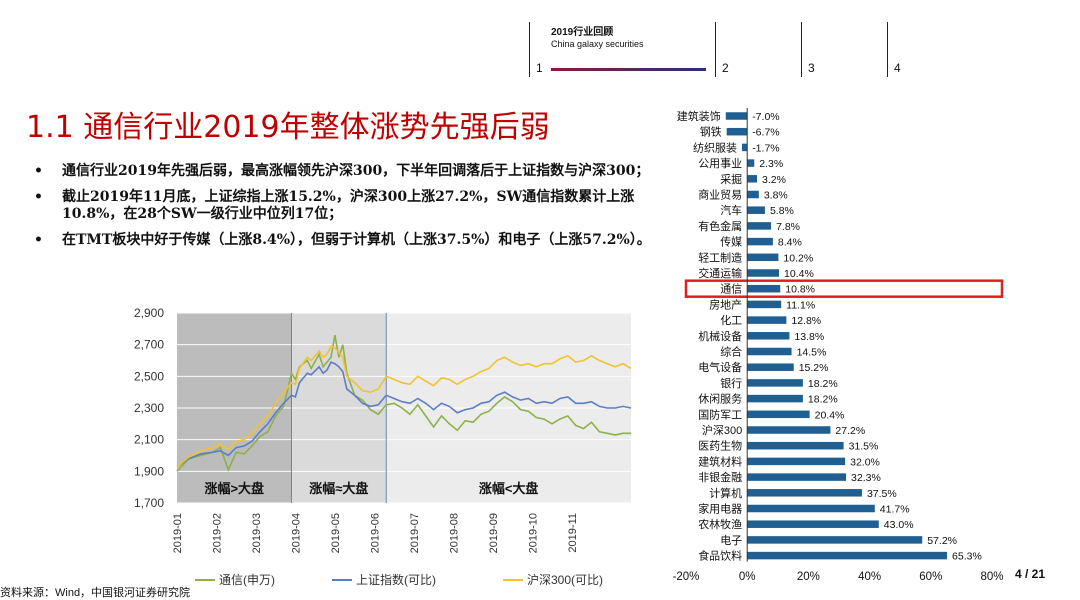 The width and height of the screenshot is (1080, 600). What do you see at coordinates (720, 163) in the screenshot?
I see `category-label: 公用事业` at bounding box center [720, 163].